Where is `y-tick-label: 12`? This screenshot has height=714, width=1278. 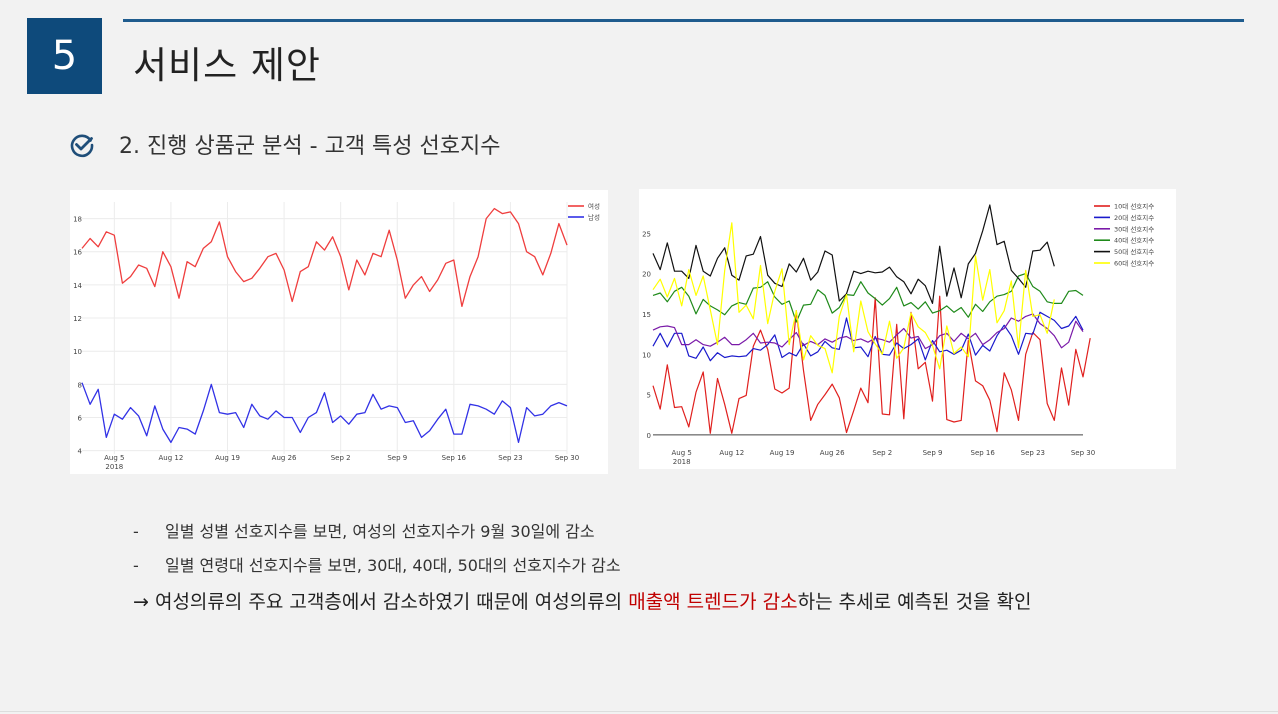 y-tick-label: 12 is located at coordinates (77, 319).